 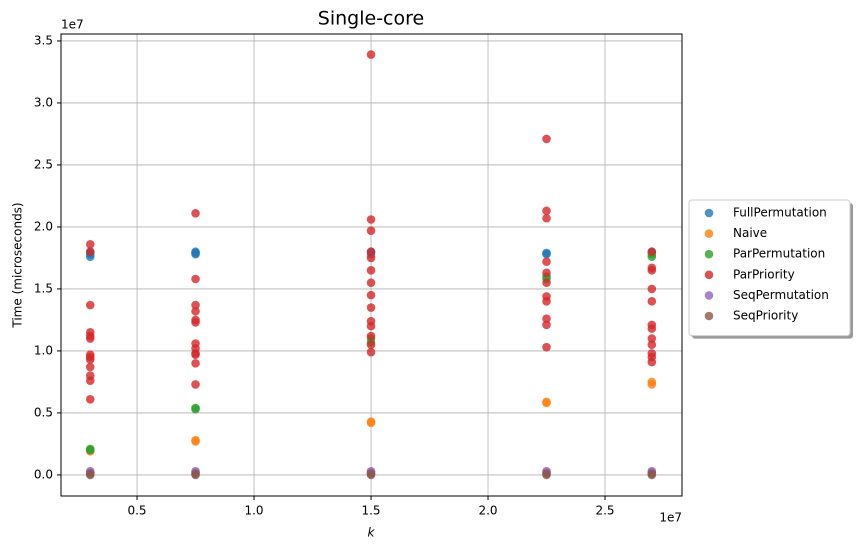 What do you see at coordinates (765, 316) in the screenshot?
I see `legend-label: SeqPriority` at bounding box center [765, 316].